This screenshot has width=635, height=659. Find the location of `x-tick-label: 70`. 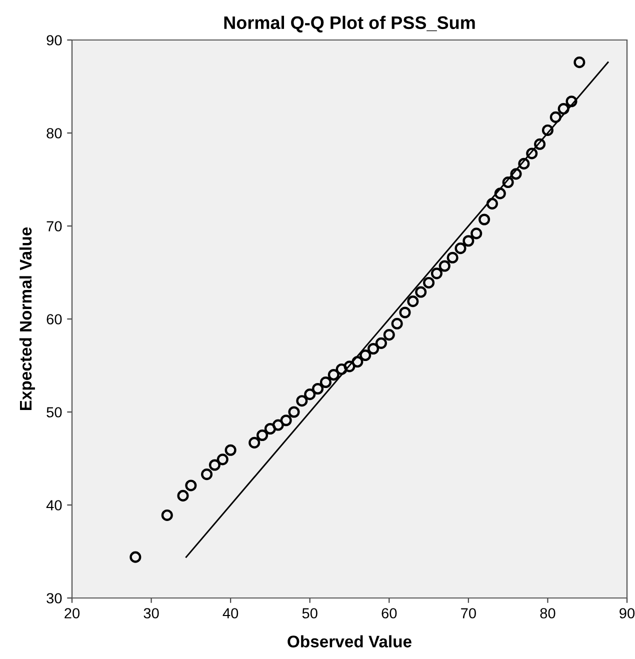

x-tick-label: 70 is located at coordinates (468, 613).